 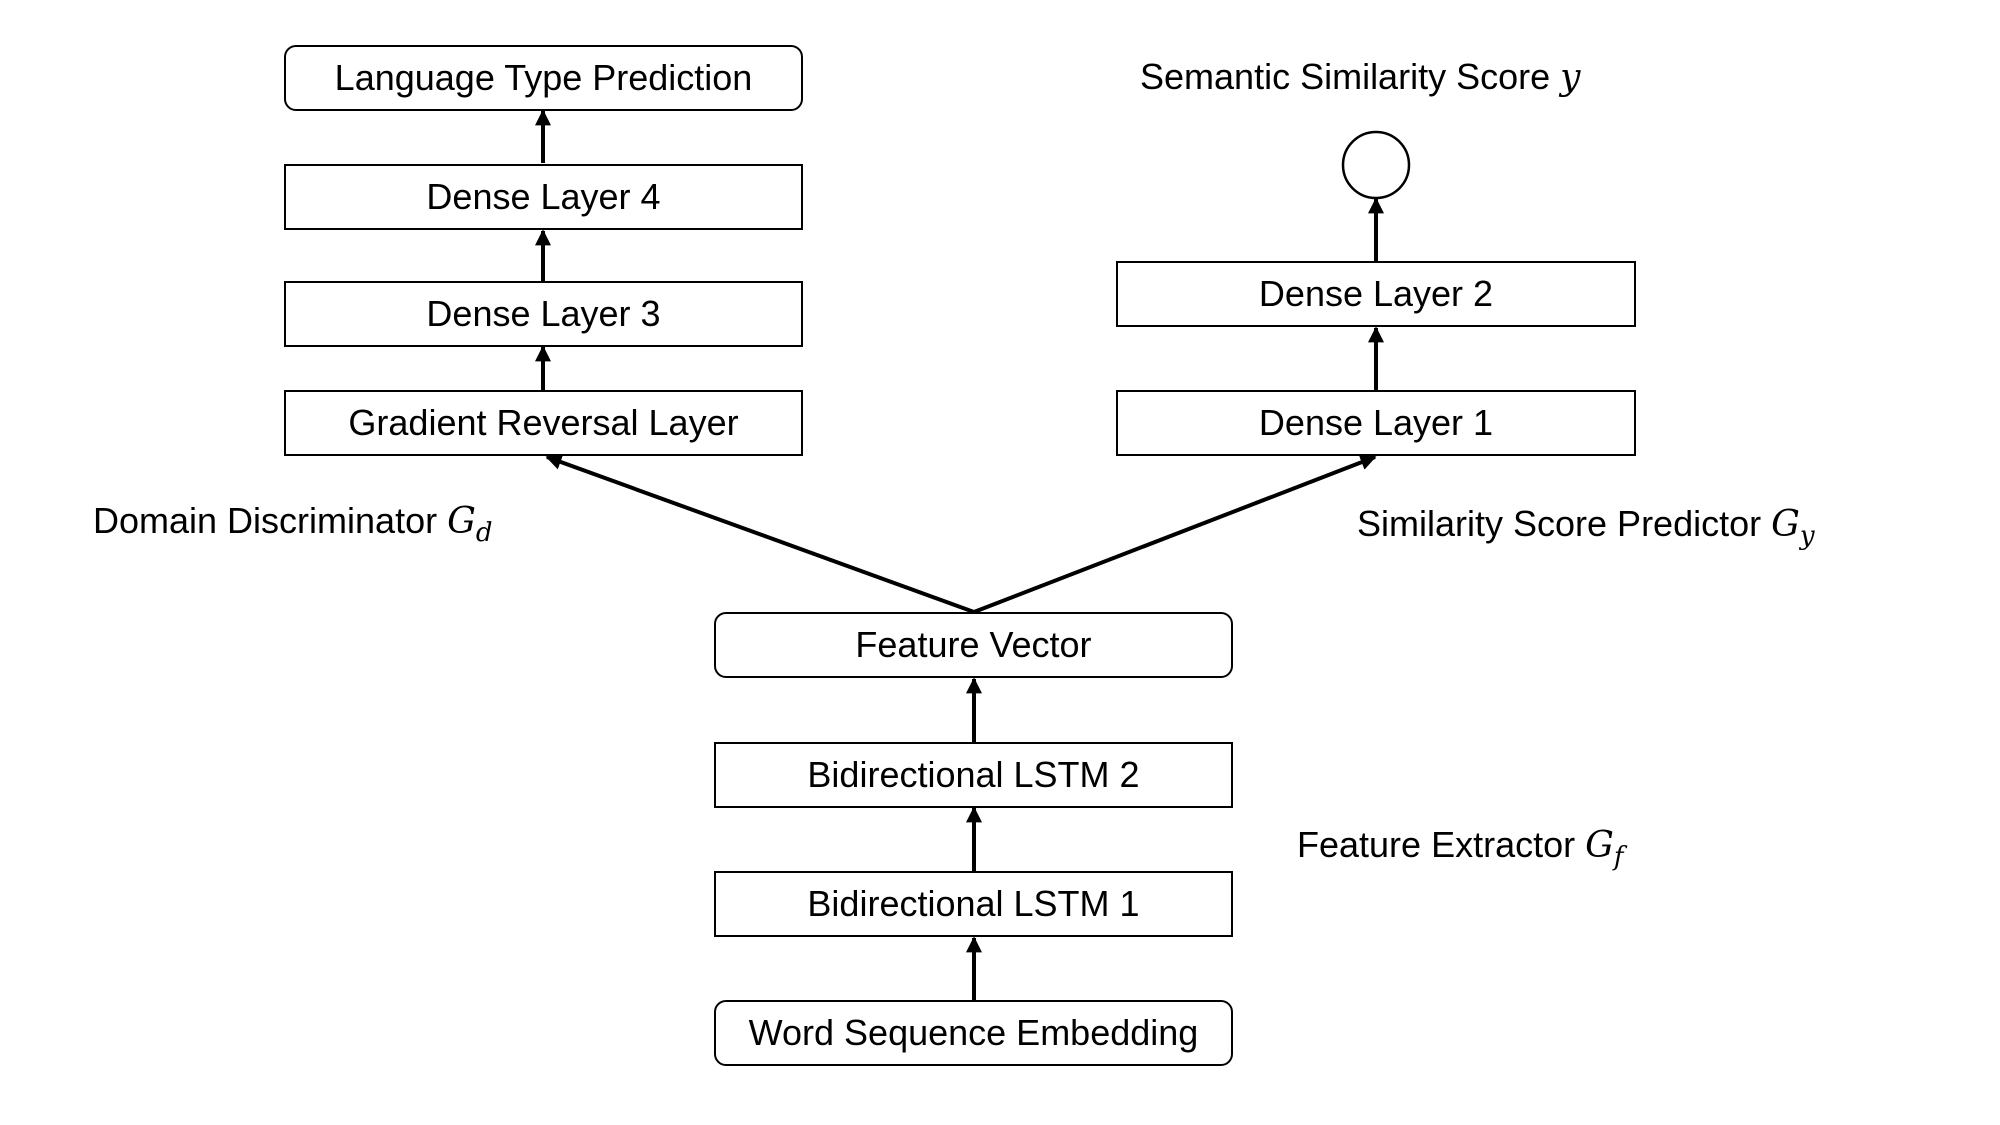 What do you see at coordinates (1376, 294) in the screenshot?
I see `dense-layer-2-box: Dense Layer 2` at bounding box center [1376, 294].